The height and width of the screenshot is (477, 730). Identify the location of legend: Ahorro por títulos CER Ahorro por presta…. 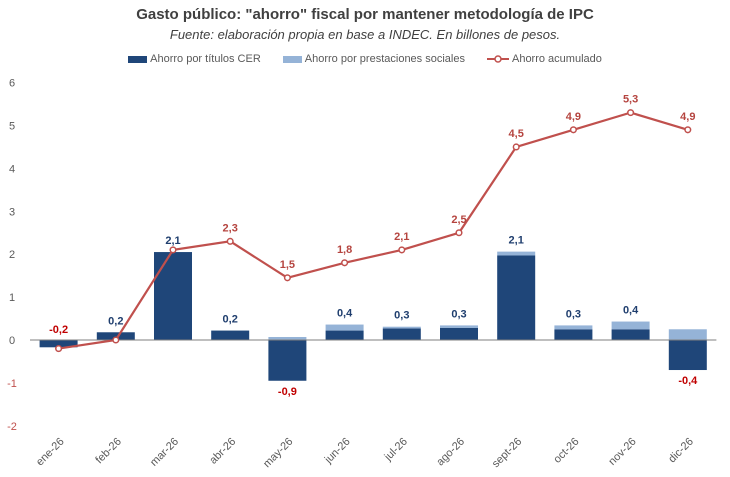
(365, 59).